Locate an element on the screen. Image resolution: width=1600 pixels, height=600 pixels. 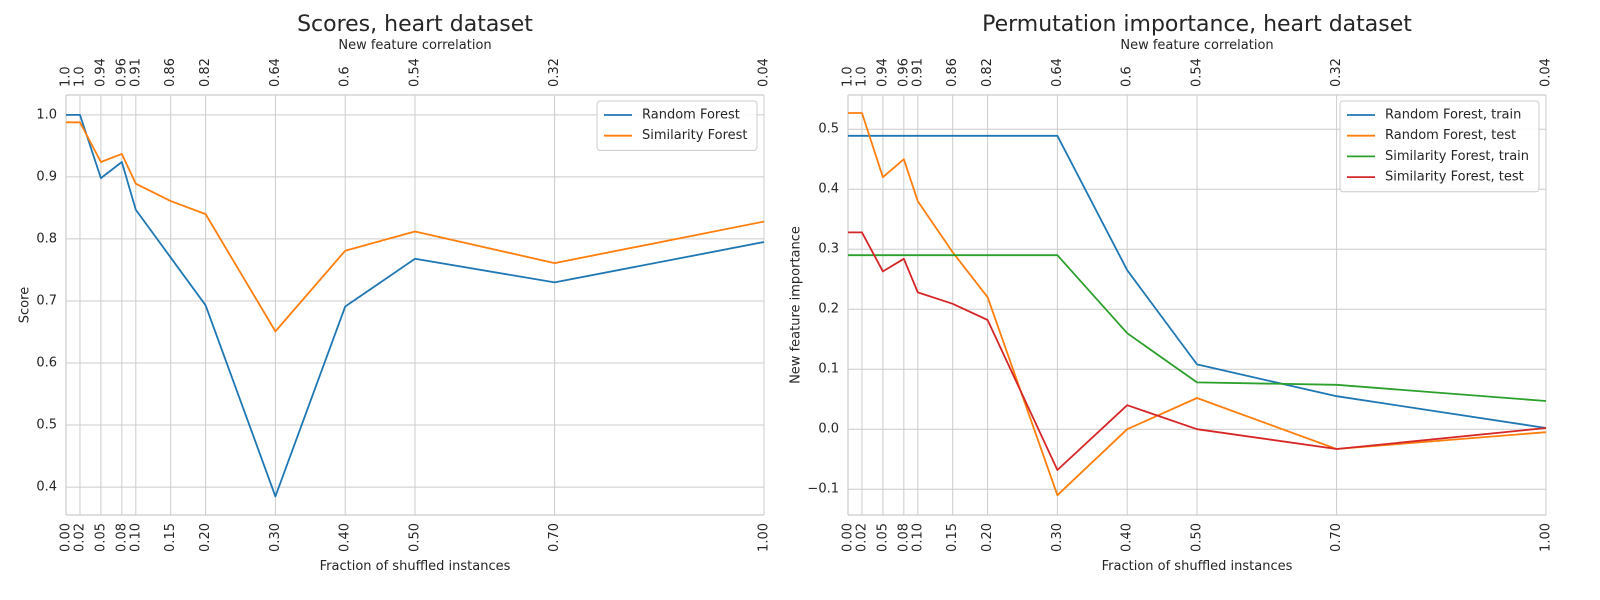
legend-label: Random Forest, train is located at coordinates (1453, 115).